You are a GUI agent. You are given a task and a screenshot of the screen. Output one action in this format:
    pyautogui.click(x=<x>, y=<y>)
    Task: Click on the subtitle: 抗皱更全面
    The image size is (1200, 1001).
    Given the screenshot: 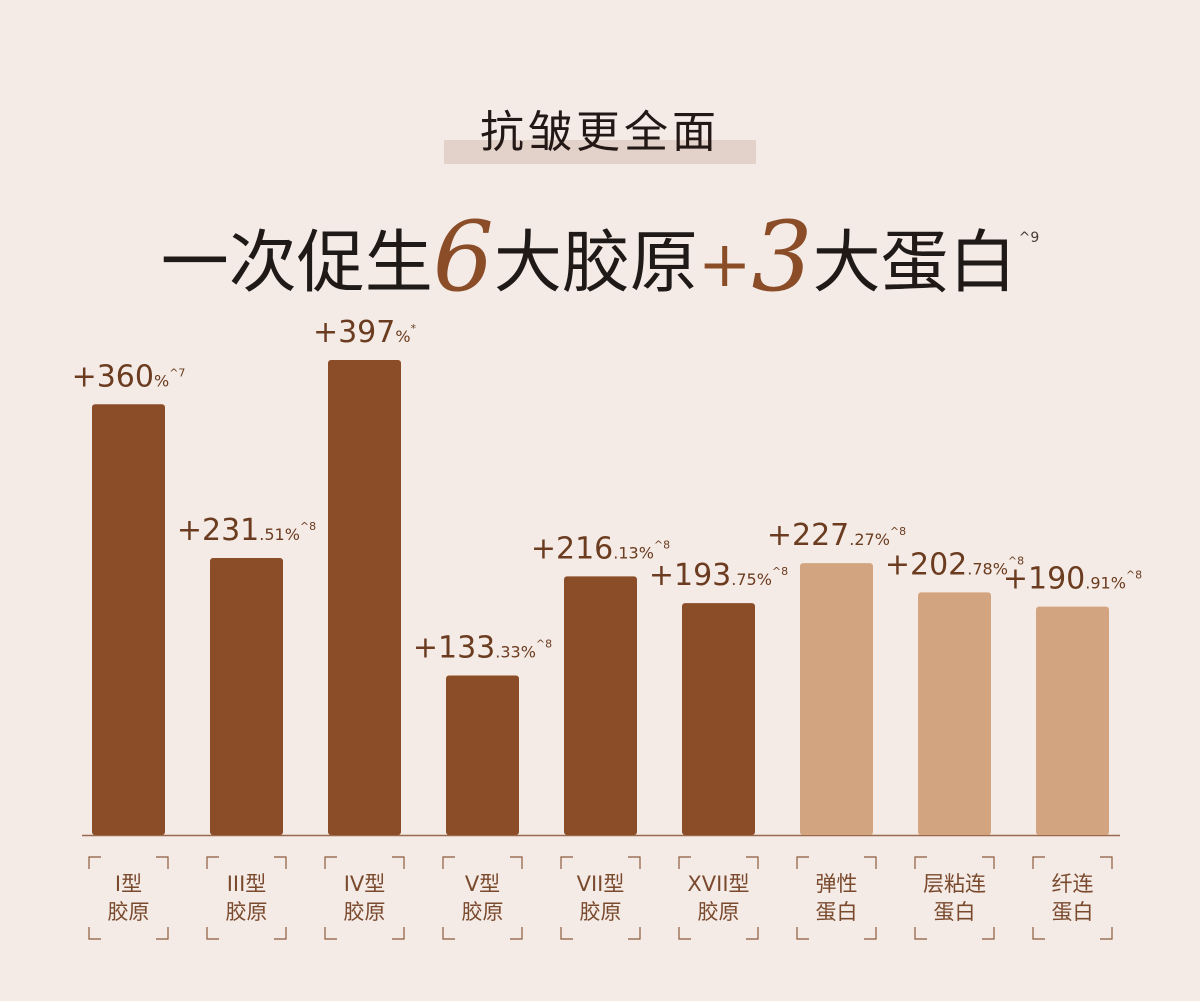 What is the action you would take?
    pyautogui.click(x=600, y=132)
    